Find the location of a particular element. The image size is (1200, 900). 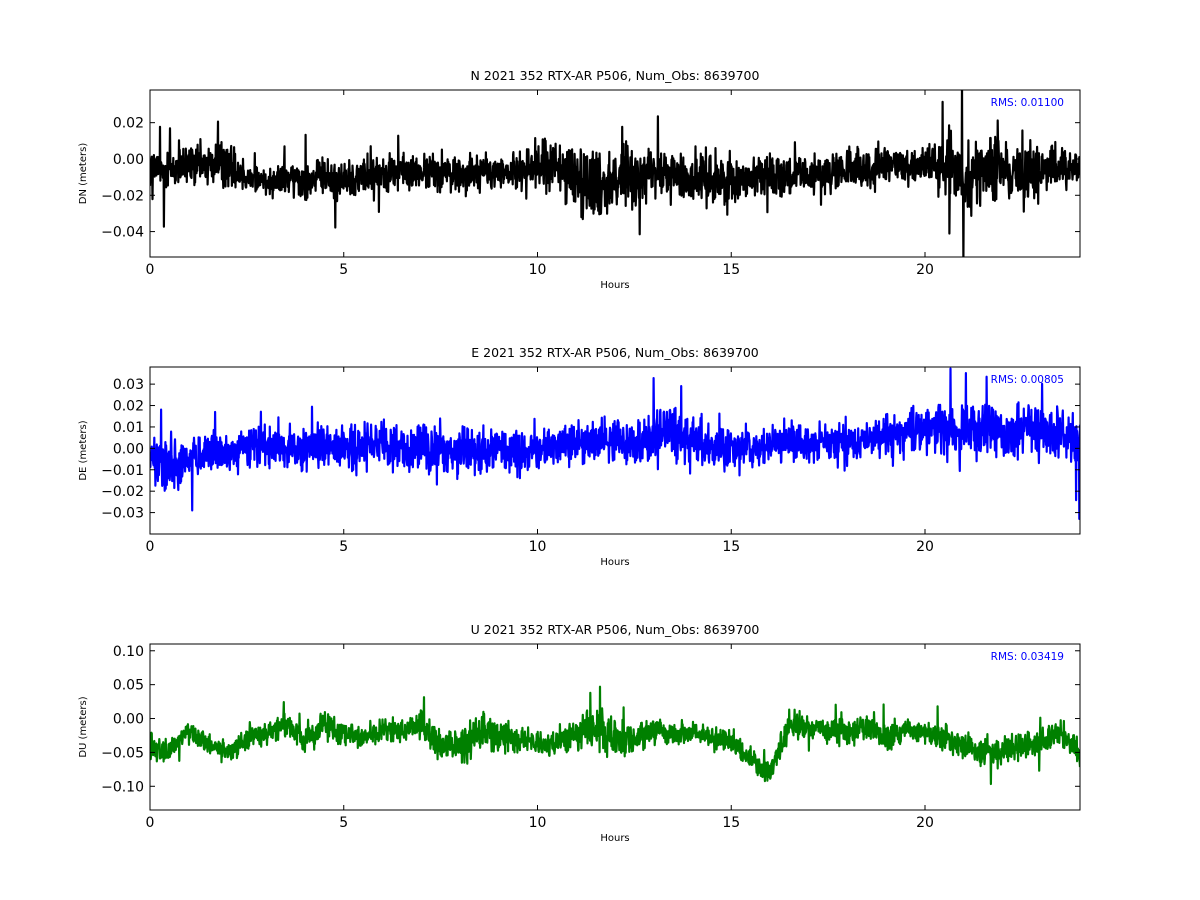

rms-annotation: RMS: 0.01100 is located at coordinates (1027, 103).